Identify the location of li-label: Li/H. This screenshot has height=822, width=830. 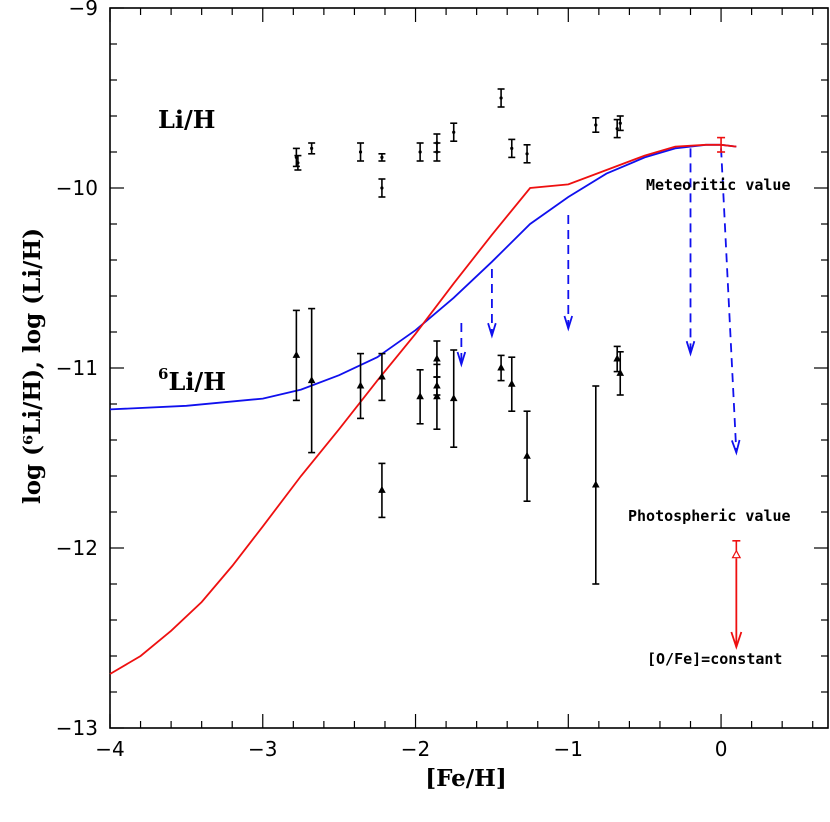
(186, 119).